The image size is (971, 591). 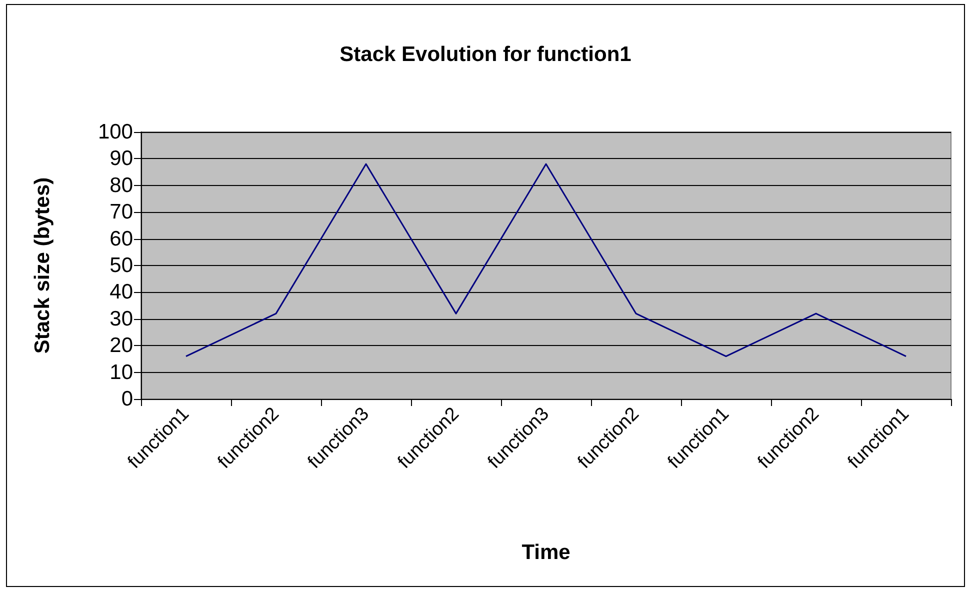 I want to click on y-tick-label: 10, so click(x=121, y=372).